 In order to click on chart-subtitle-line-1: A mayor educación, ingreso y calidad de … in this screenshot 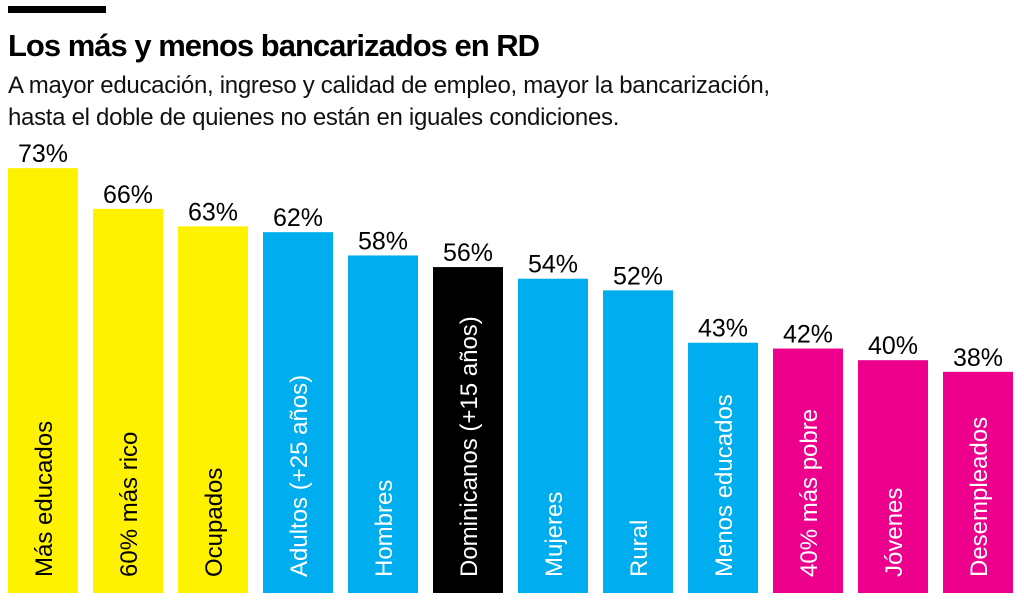, I will do `click(389, 85)`.